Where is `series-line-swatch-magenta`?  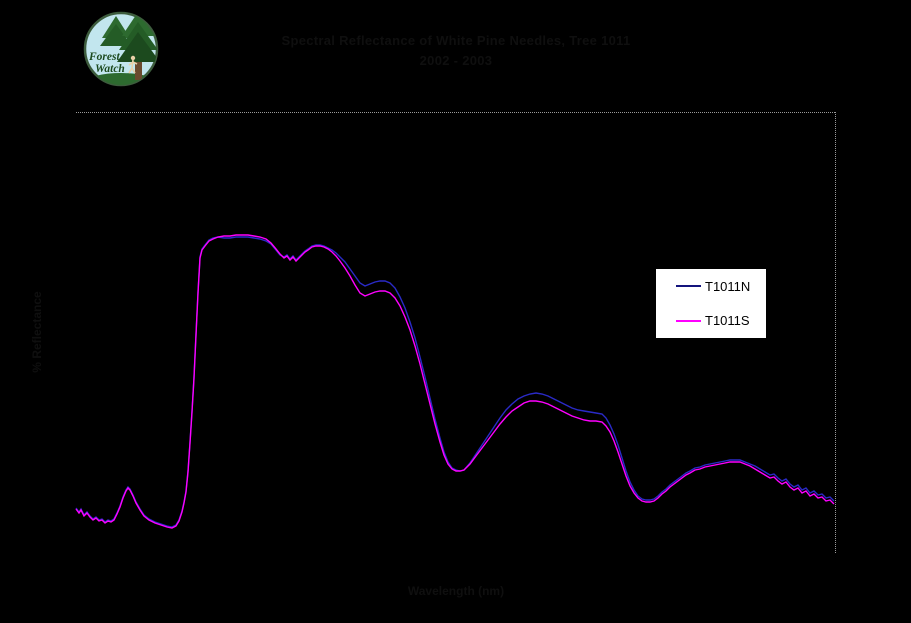 series-line-swatch-magenta is located at coordinates (688, 320).